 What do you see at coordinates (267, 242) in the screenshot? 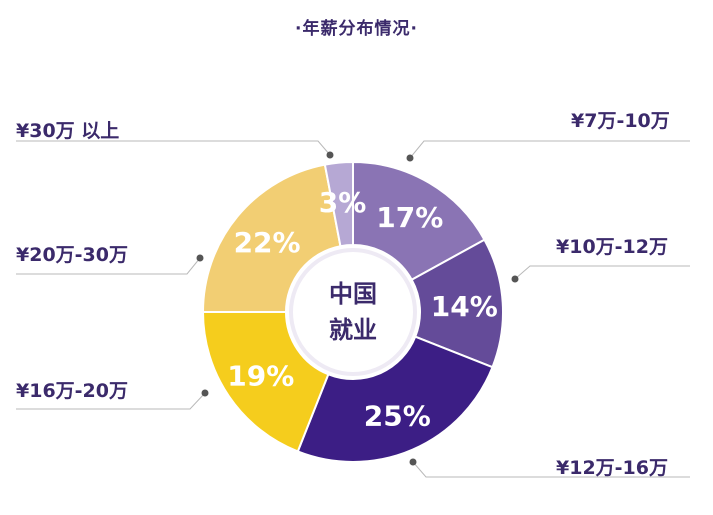
I see `value-label-4: 22%` at bounding box center [267, 242].